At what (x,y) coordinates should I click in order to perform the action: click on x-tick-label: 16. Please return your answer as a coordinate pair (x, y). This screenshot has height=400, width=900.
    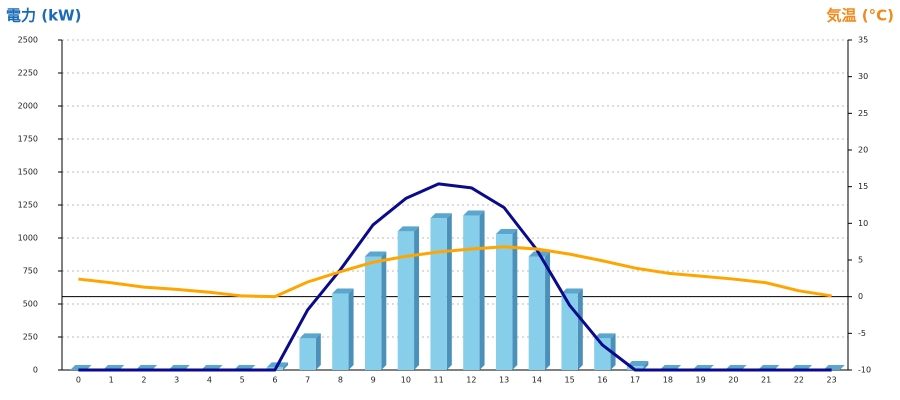
    Looking at the image, I should click on (602, 380).